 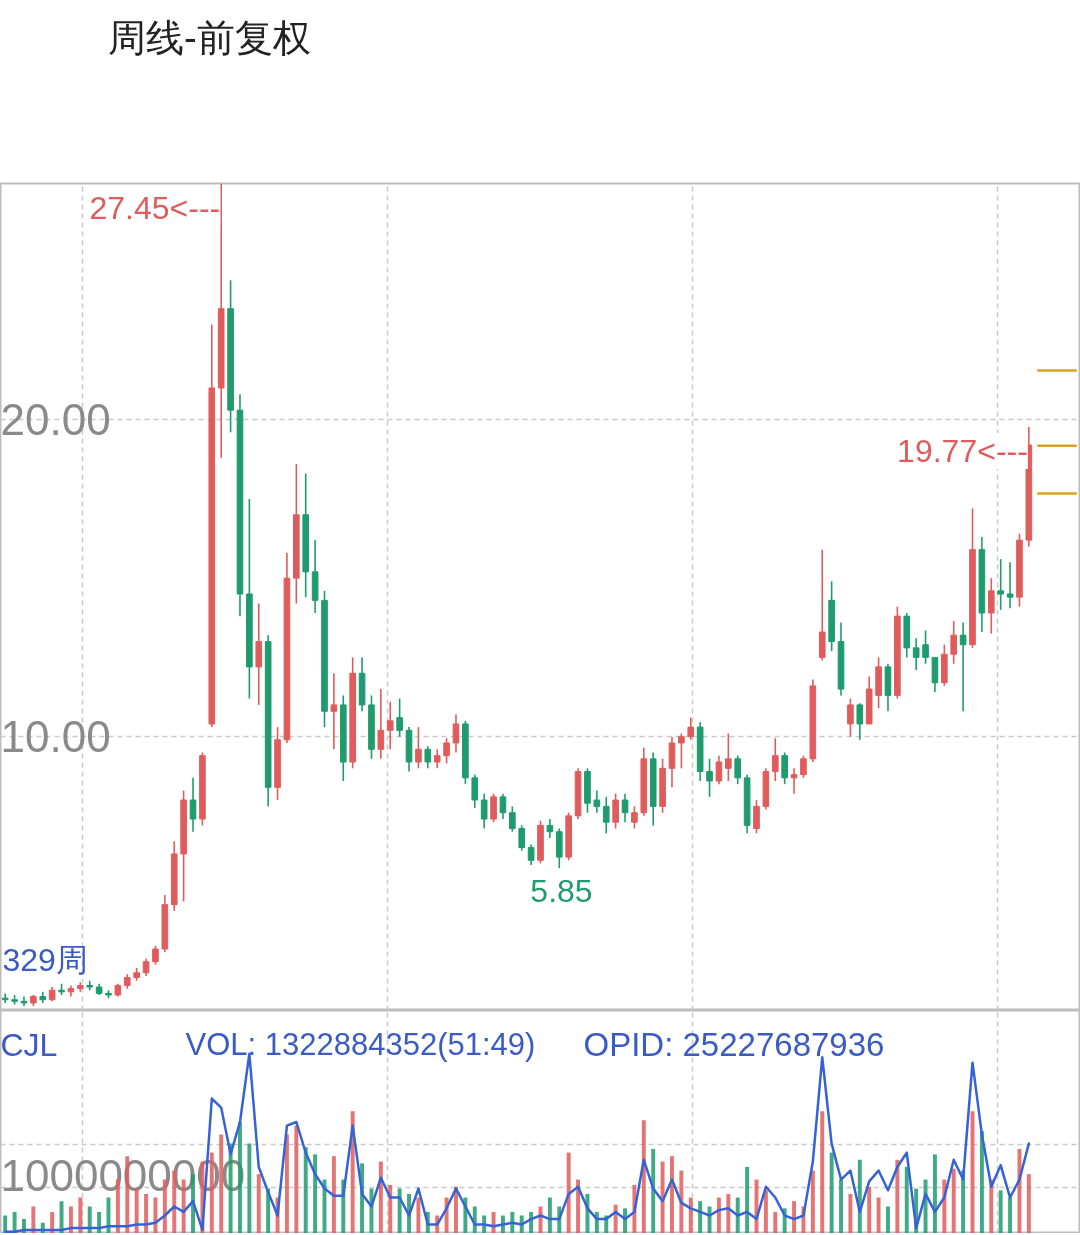 I want to click on y-tick-label: 10.00, so click(x=55, y=737).